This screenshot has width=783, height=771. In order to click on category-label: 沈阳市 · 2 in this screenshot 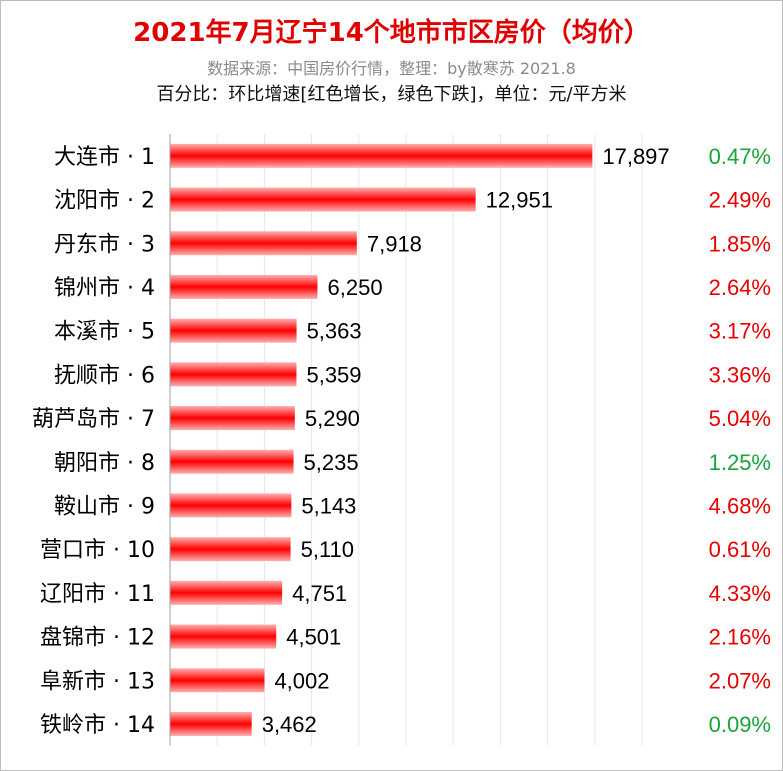, I will do `click(104, 201)`.